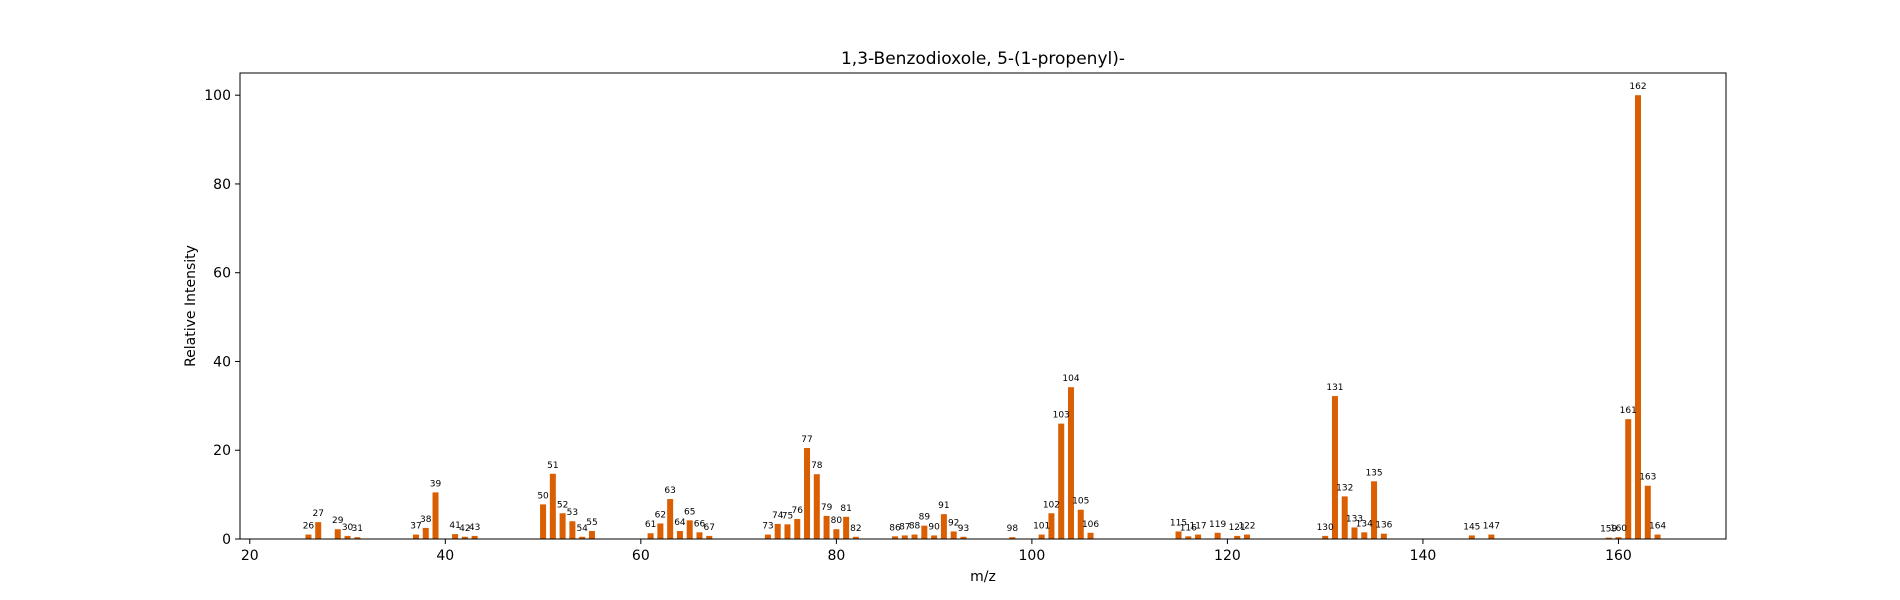 The height and width of the screenshot is (600, 1900). What do you see at coordinates (817, 466) in the screenshot?
I see `peak-label-78: 78` at bounding box center [817, 466].